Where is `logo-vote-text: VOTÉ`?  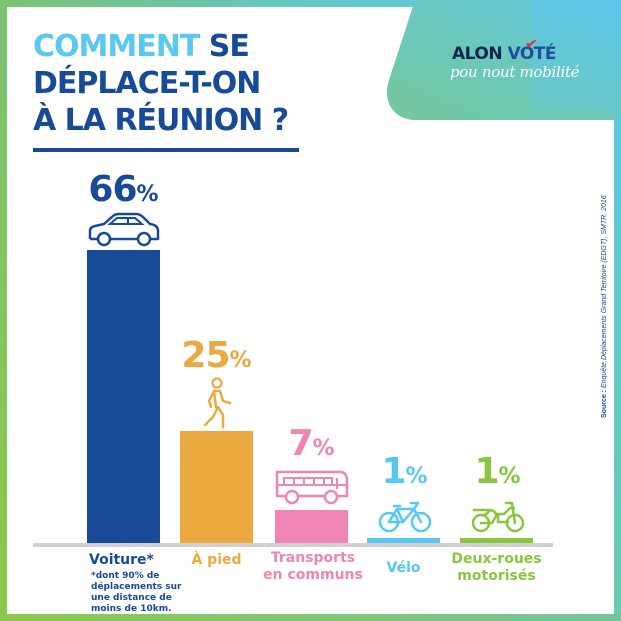
logo-vote-text: VOTÉ is located at coordinates (532, 54).